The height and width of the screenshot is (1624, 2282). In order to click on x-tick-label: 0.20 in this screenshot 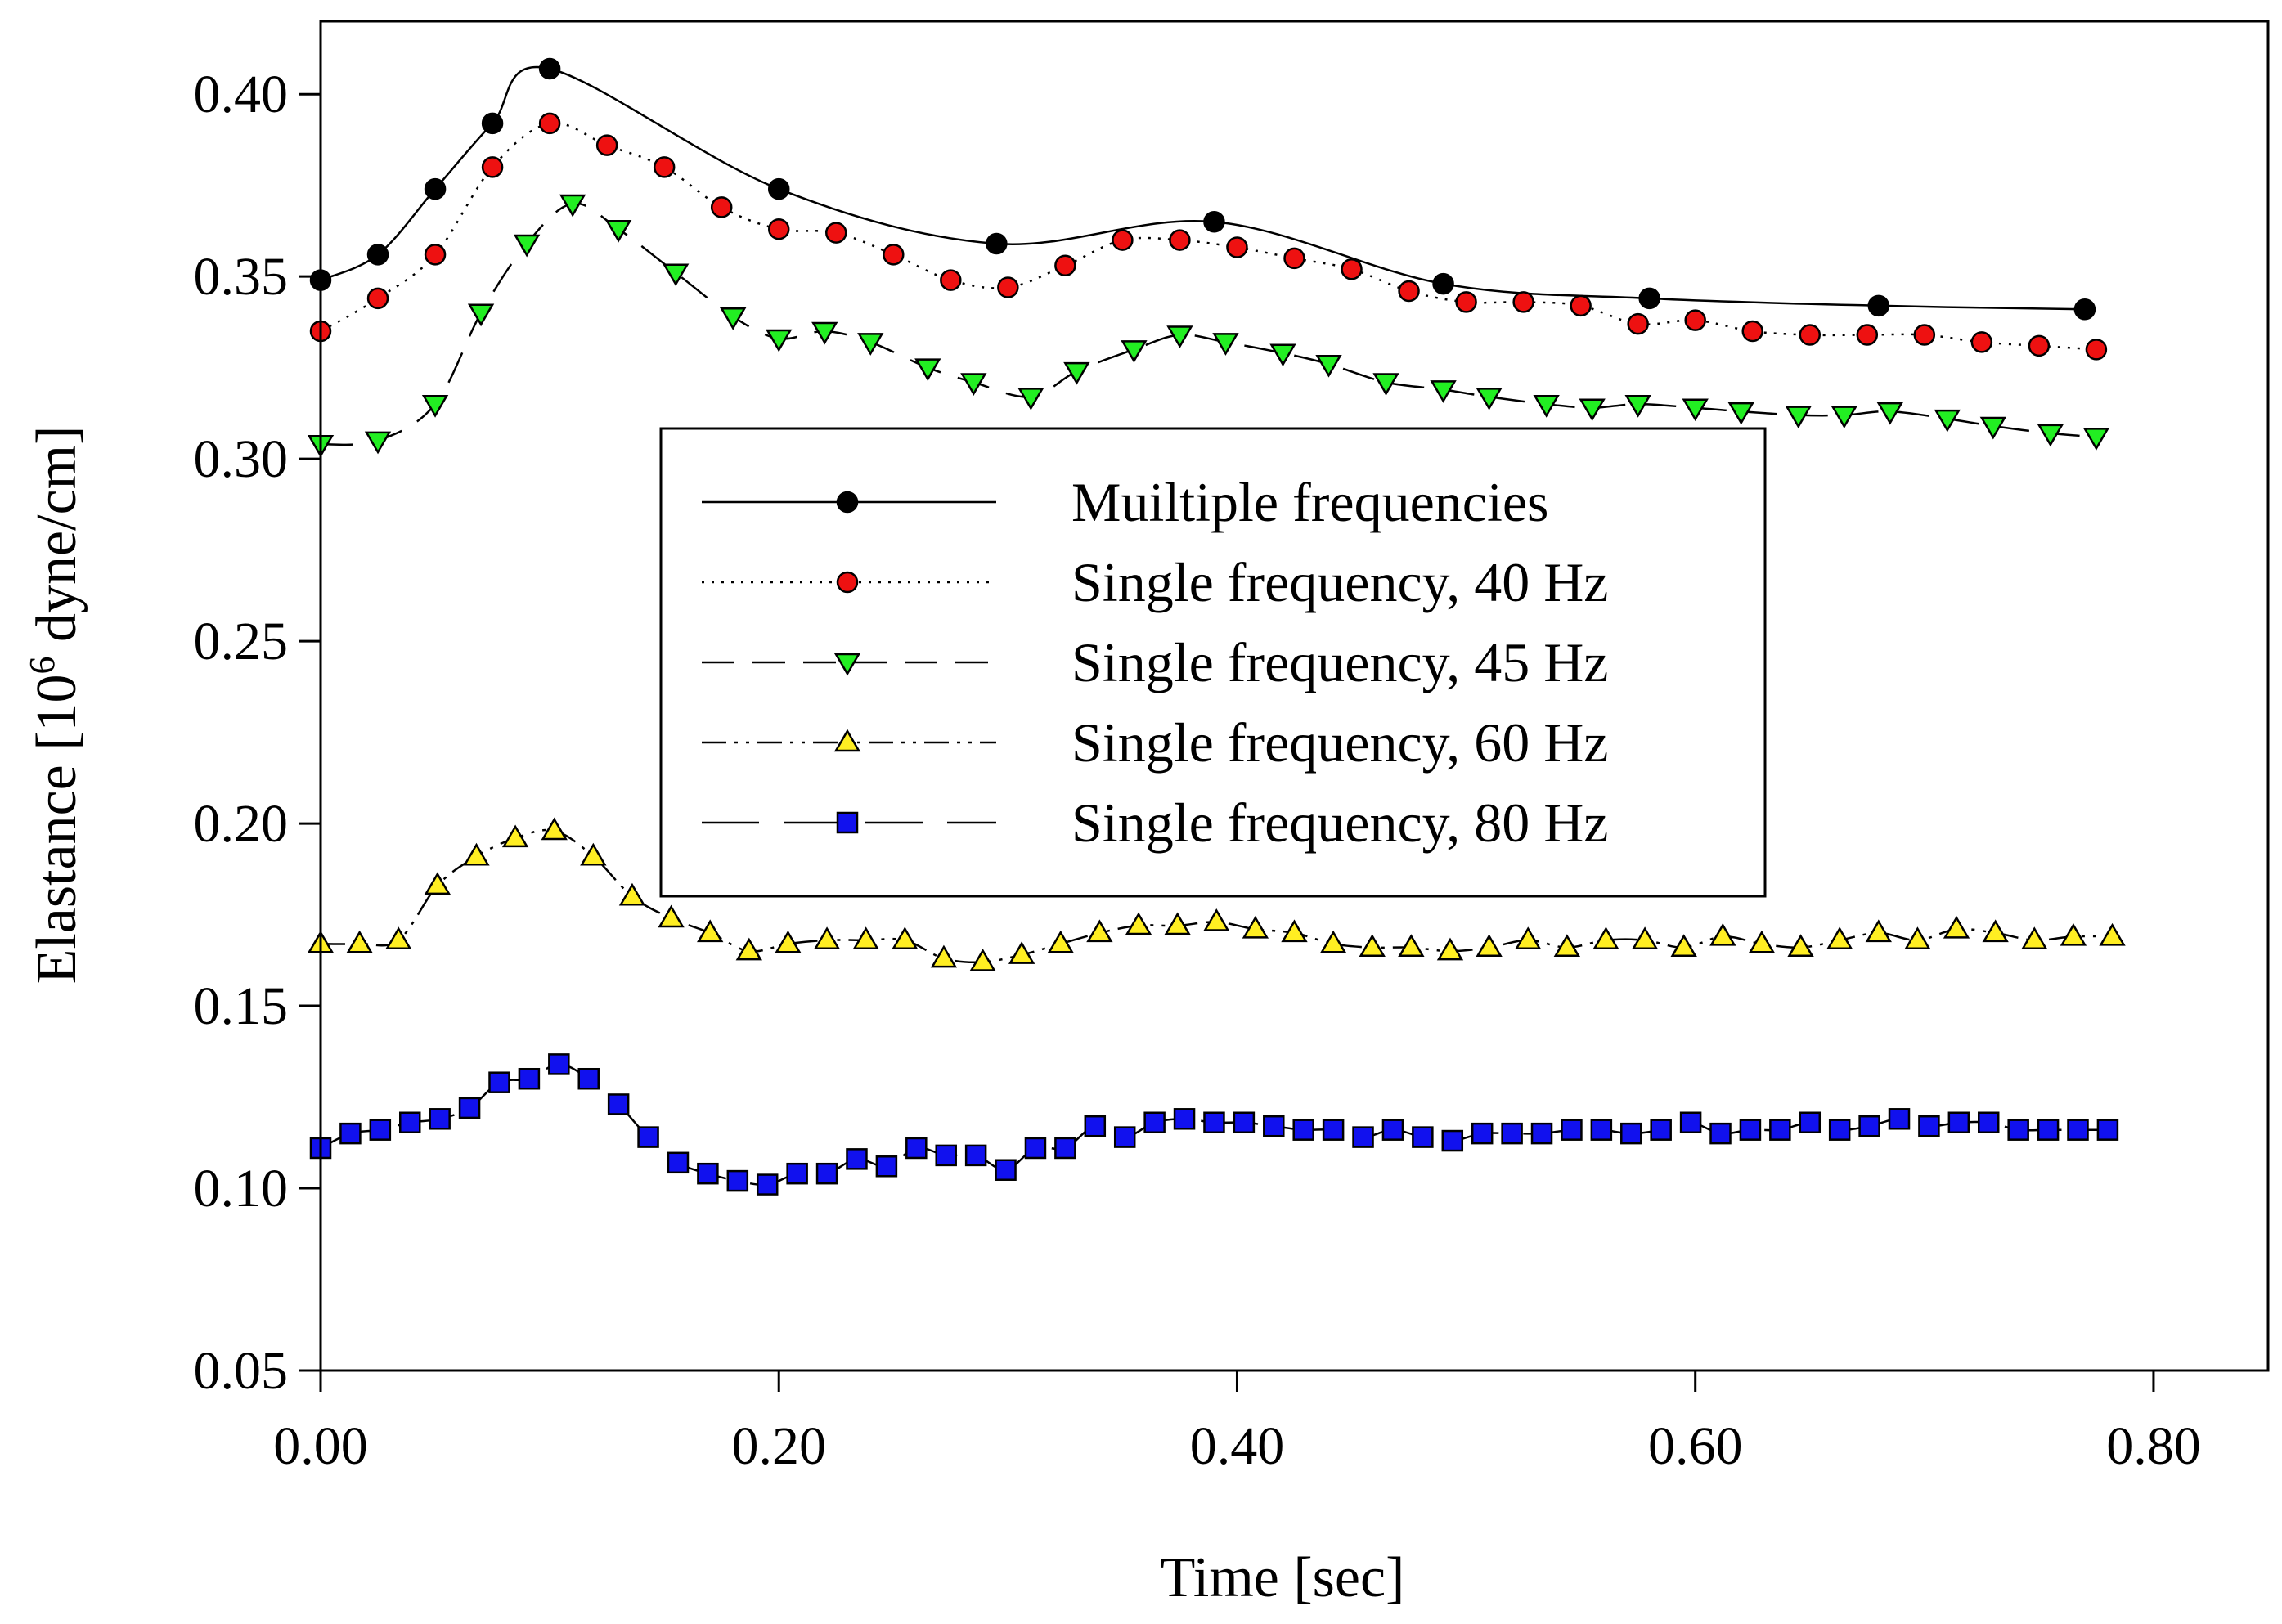, I will do `click(778, 1446)`.